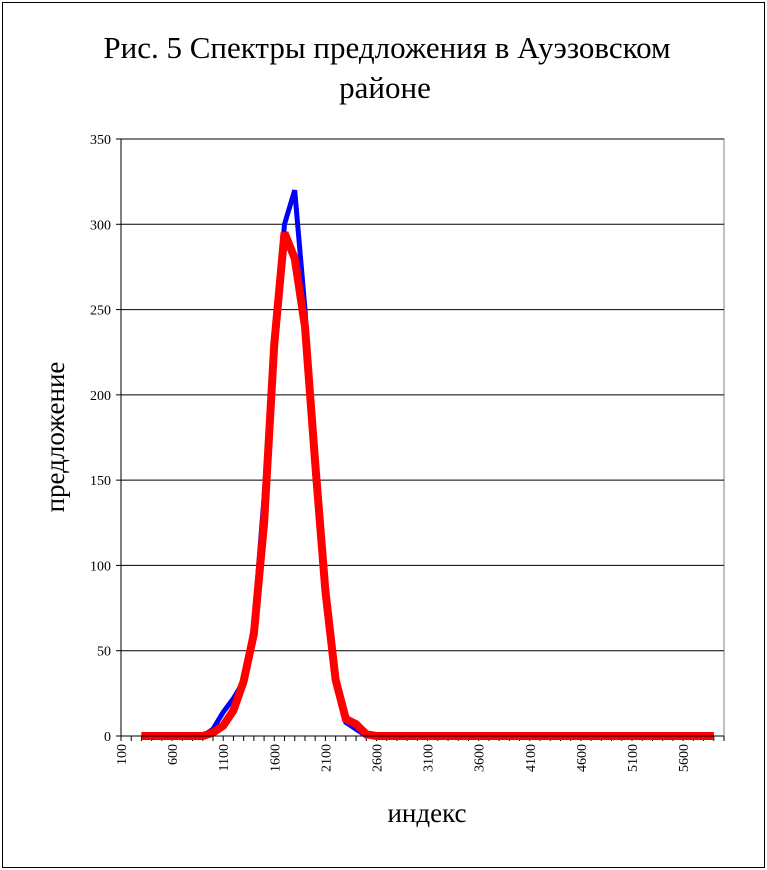 The width and height of the screenshot is (767, 870). I want to click on chart-title-line2: районе, so click(385, 87).